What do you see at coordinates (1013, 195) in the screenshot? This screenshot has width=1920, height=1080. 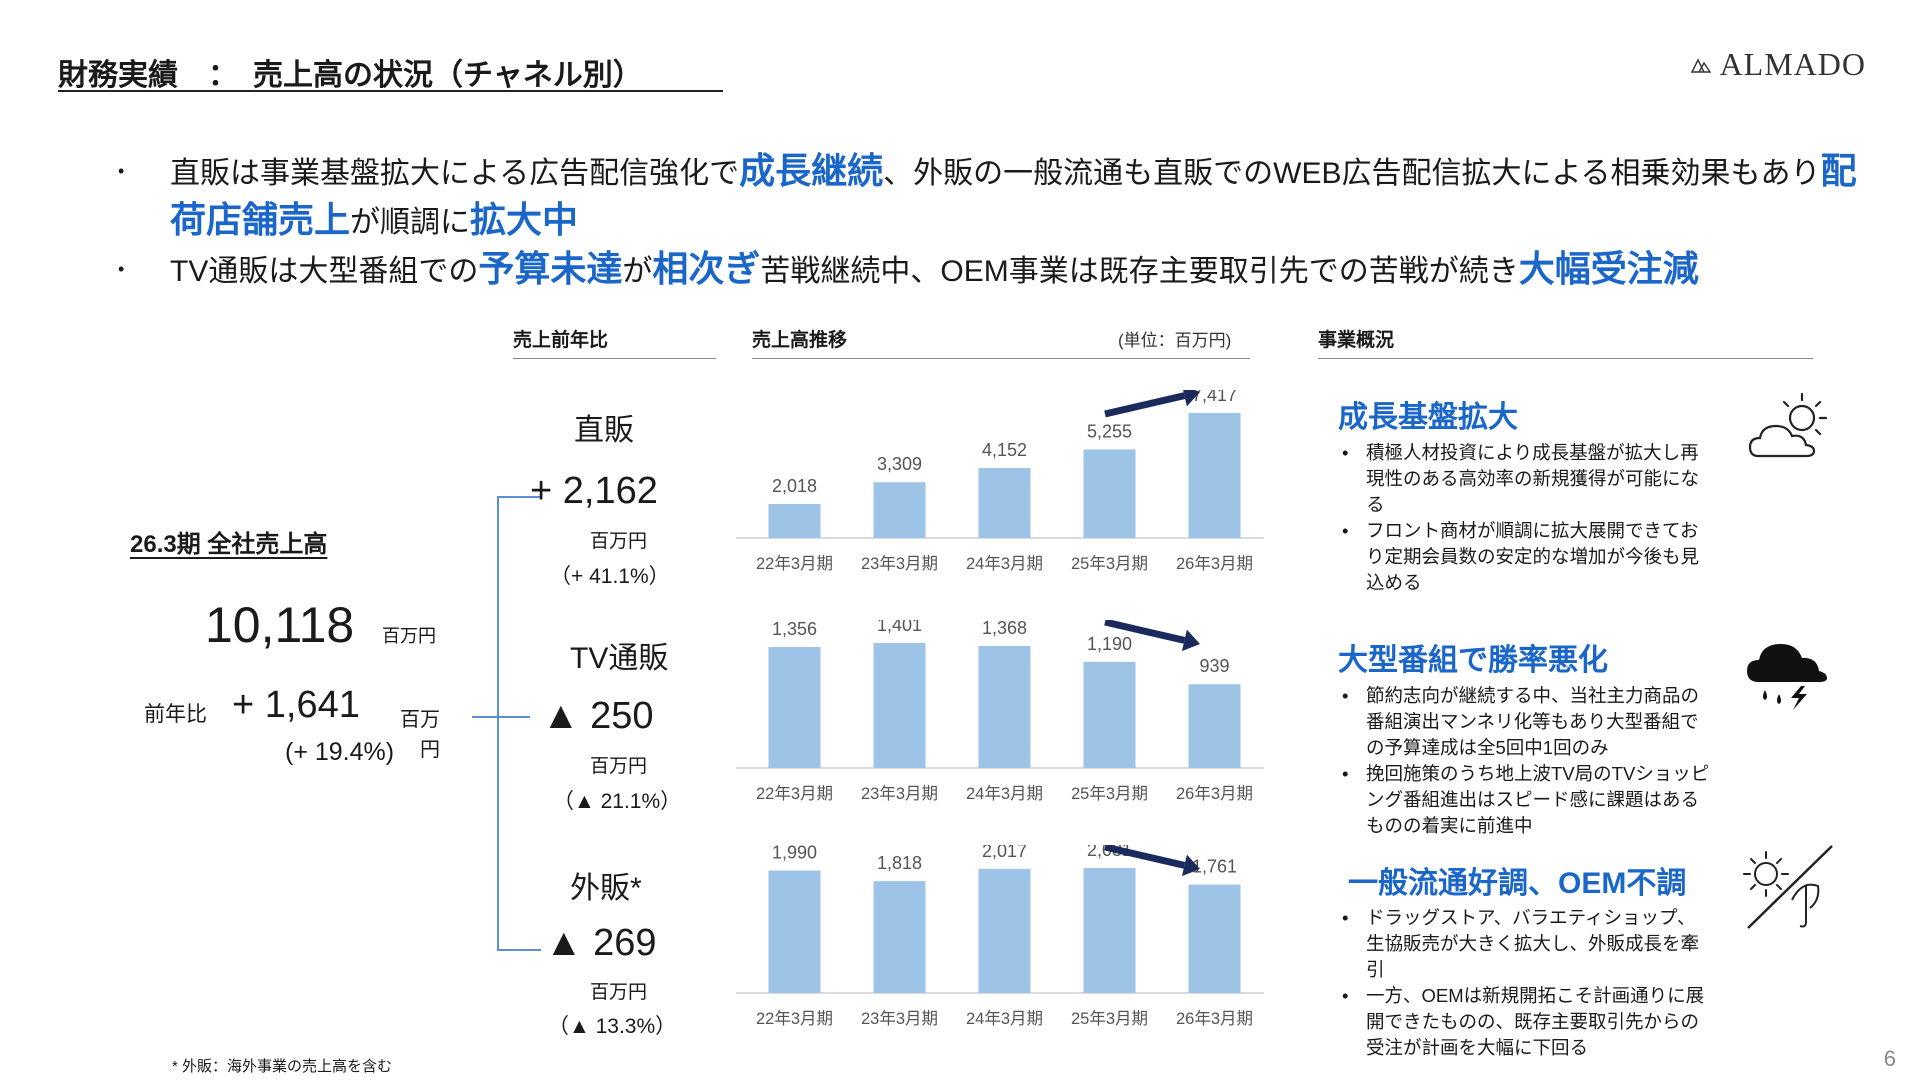 I see `highlight-text: 配荷店舗売上` at bounding box center [1013, 195].